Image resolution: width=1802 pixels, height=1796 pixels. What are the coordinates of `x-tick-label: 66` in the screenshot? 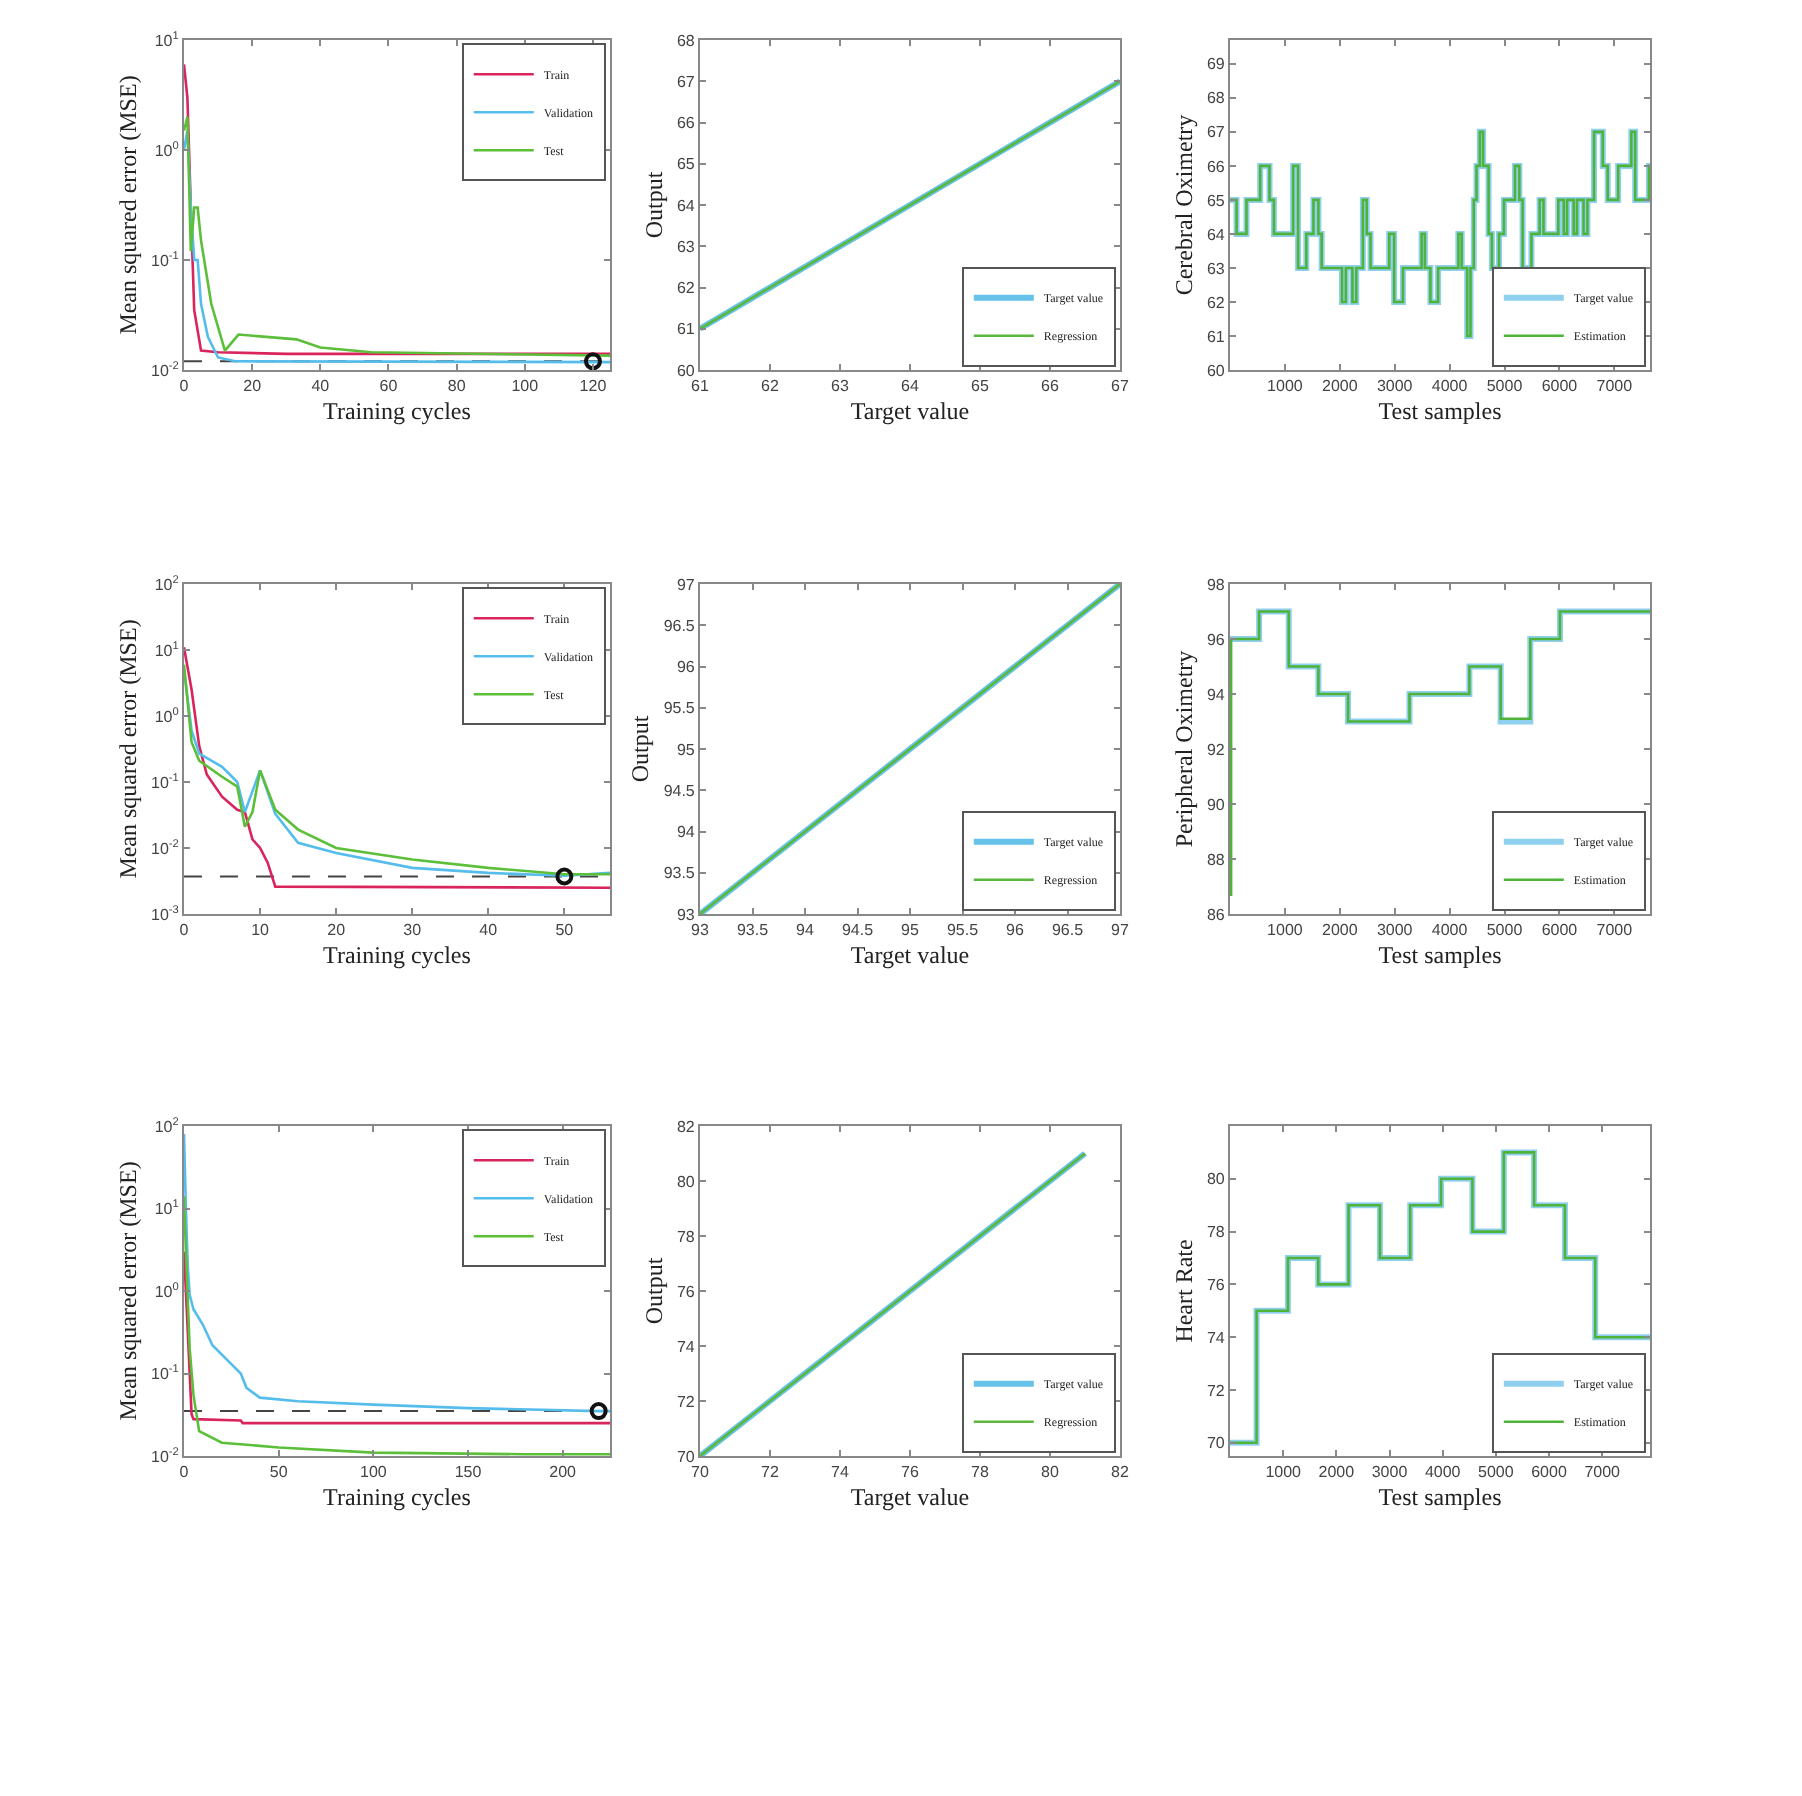 It's located at (1050, 386).